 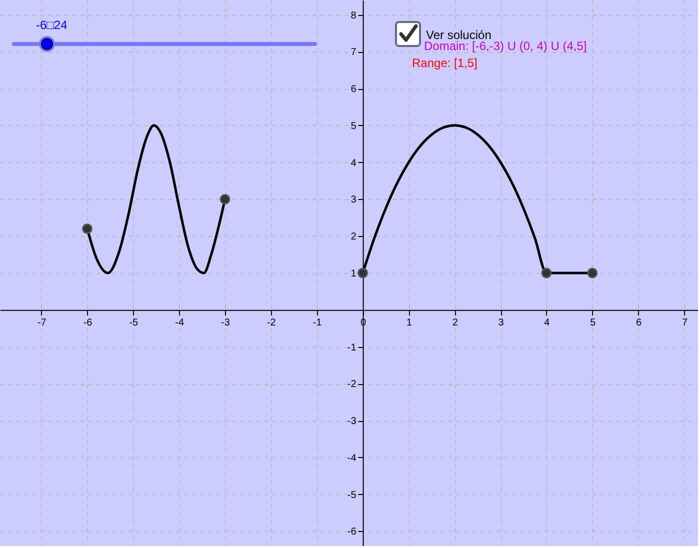 What do you see at coordinates (639, 322) in the screenshot?
I see `x-tick-label: 6` at bounding box center [639, 322].